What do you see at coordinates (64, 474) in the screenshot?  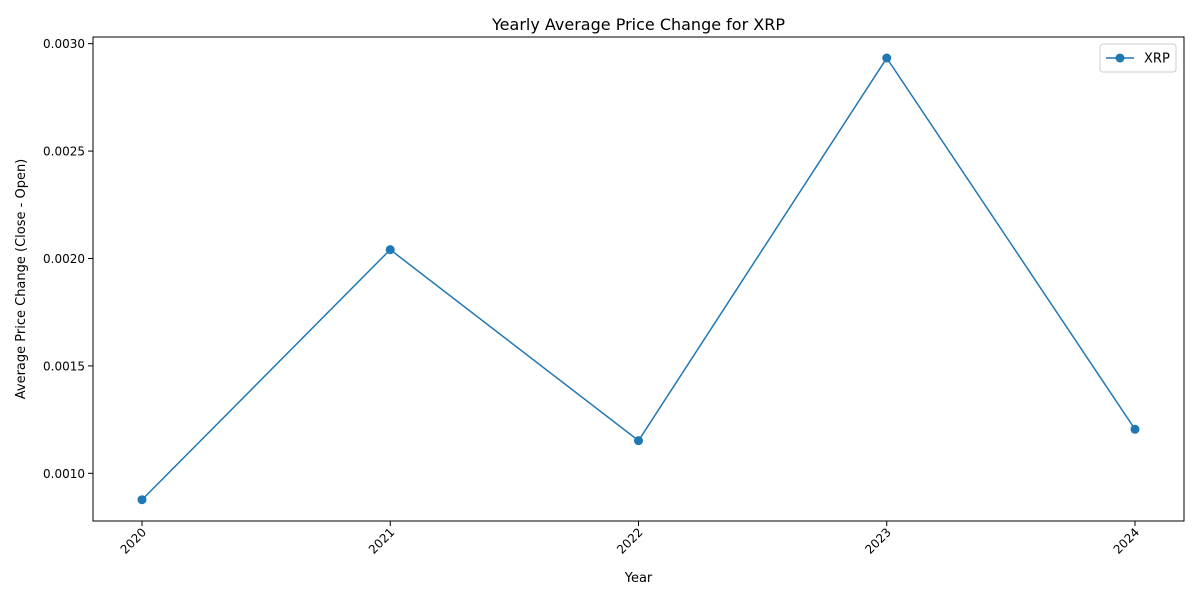 I see `y-tick-label: 0.0010` at bounding box center [64, 474].